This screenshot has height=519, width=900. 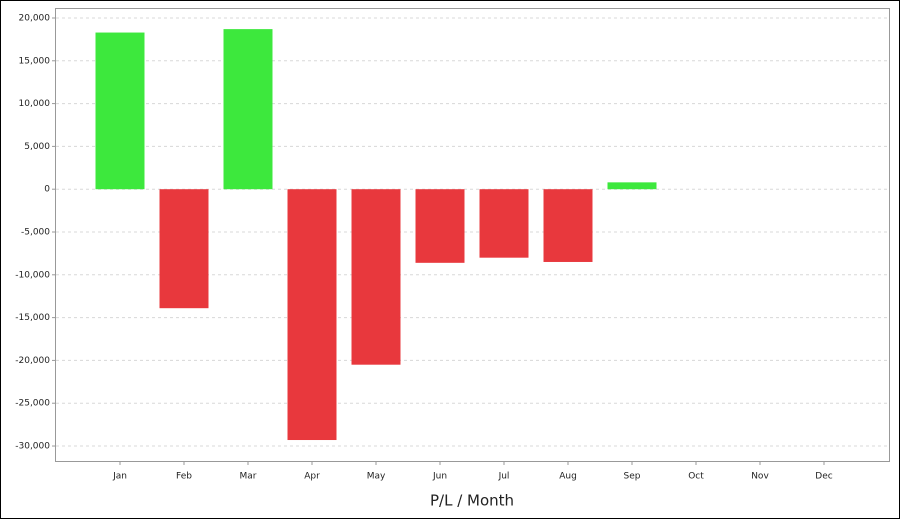 What do you see at coordinates (312, 477) in the screenshot?
I see `x-tick-label: Apr` at bounding box center [312, 477].